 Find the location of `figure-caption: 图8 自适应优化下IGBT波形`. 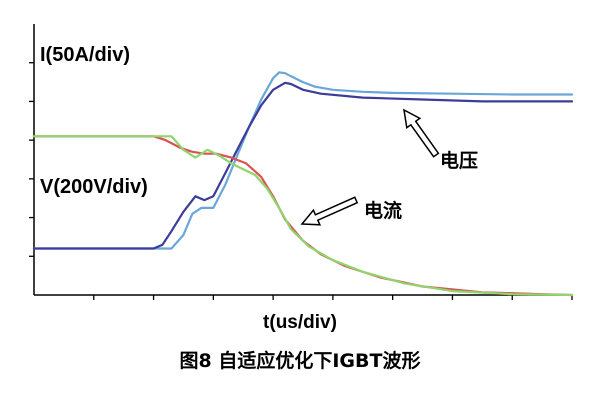

figure-caption: 图8 自适应优化下IGBT波形 is located at coordinates (300, 361).